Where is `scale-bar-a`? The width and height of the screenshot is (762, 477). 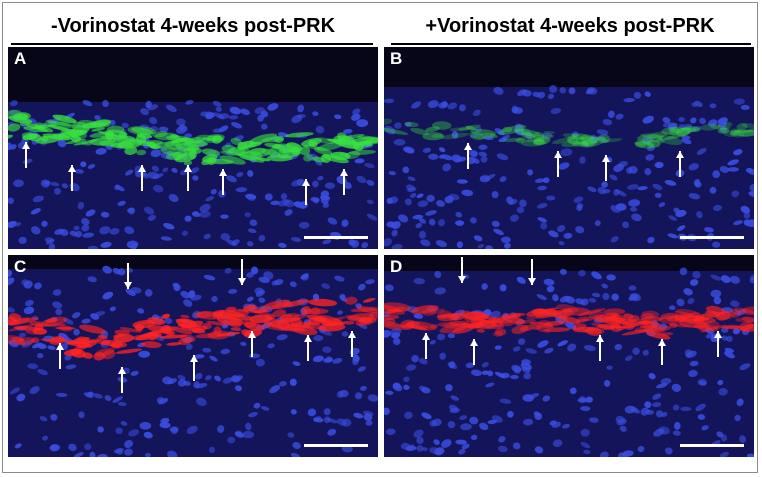
scale-bar-a is located at coordinates (336, 237).